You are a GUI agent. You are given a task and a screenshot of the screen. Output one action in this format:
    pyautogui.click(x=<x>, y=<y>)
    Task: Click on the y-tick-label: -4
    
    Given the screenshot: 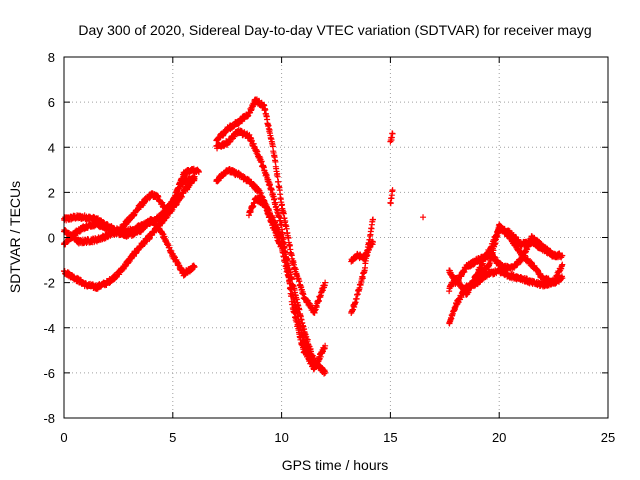 What is the action you would take?
    pyautogui.click(x=49, y=328)
    